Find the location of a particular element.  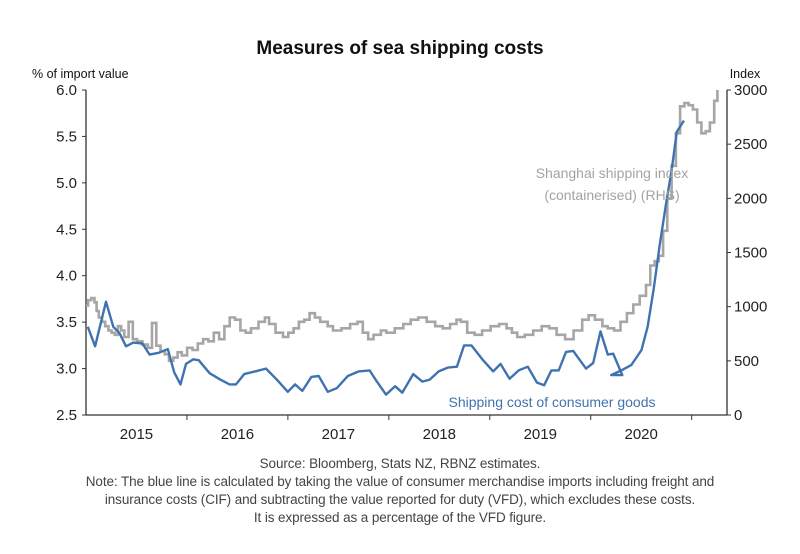

right-tick-label: 1500 is located at coordinates (750, 253).